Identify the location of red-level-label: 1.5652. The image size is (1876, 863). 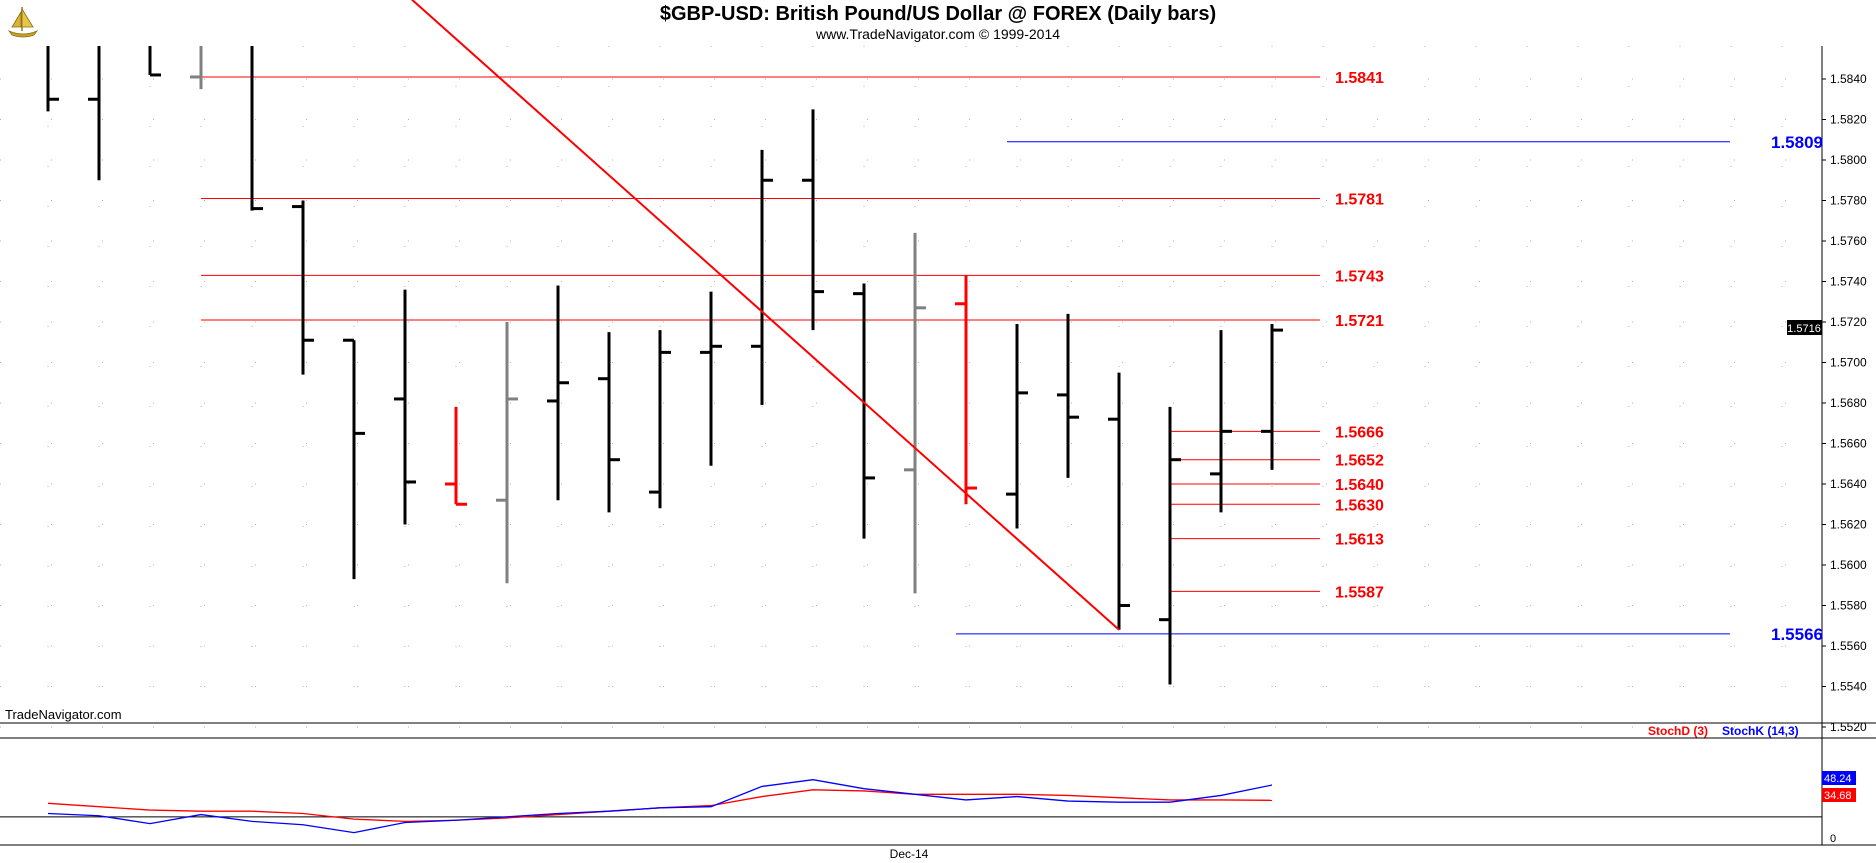
(1359, 461).